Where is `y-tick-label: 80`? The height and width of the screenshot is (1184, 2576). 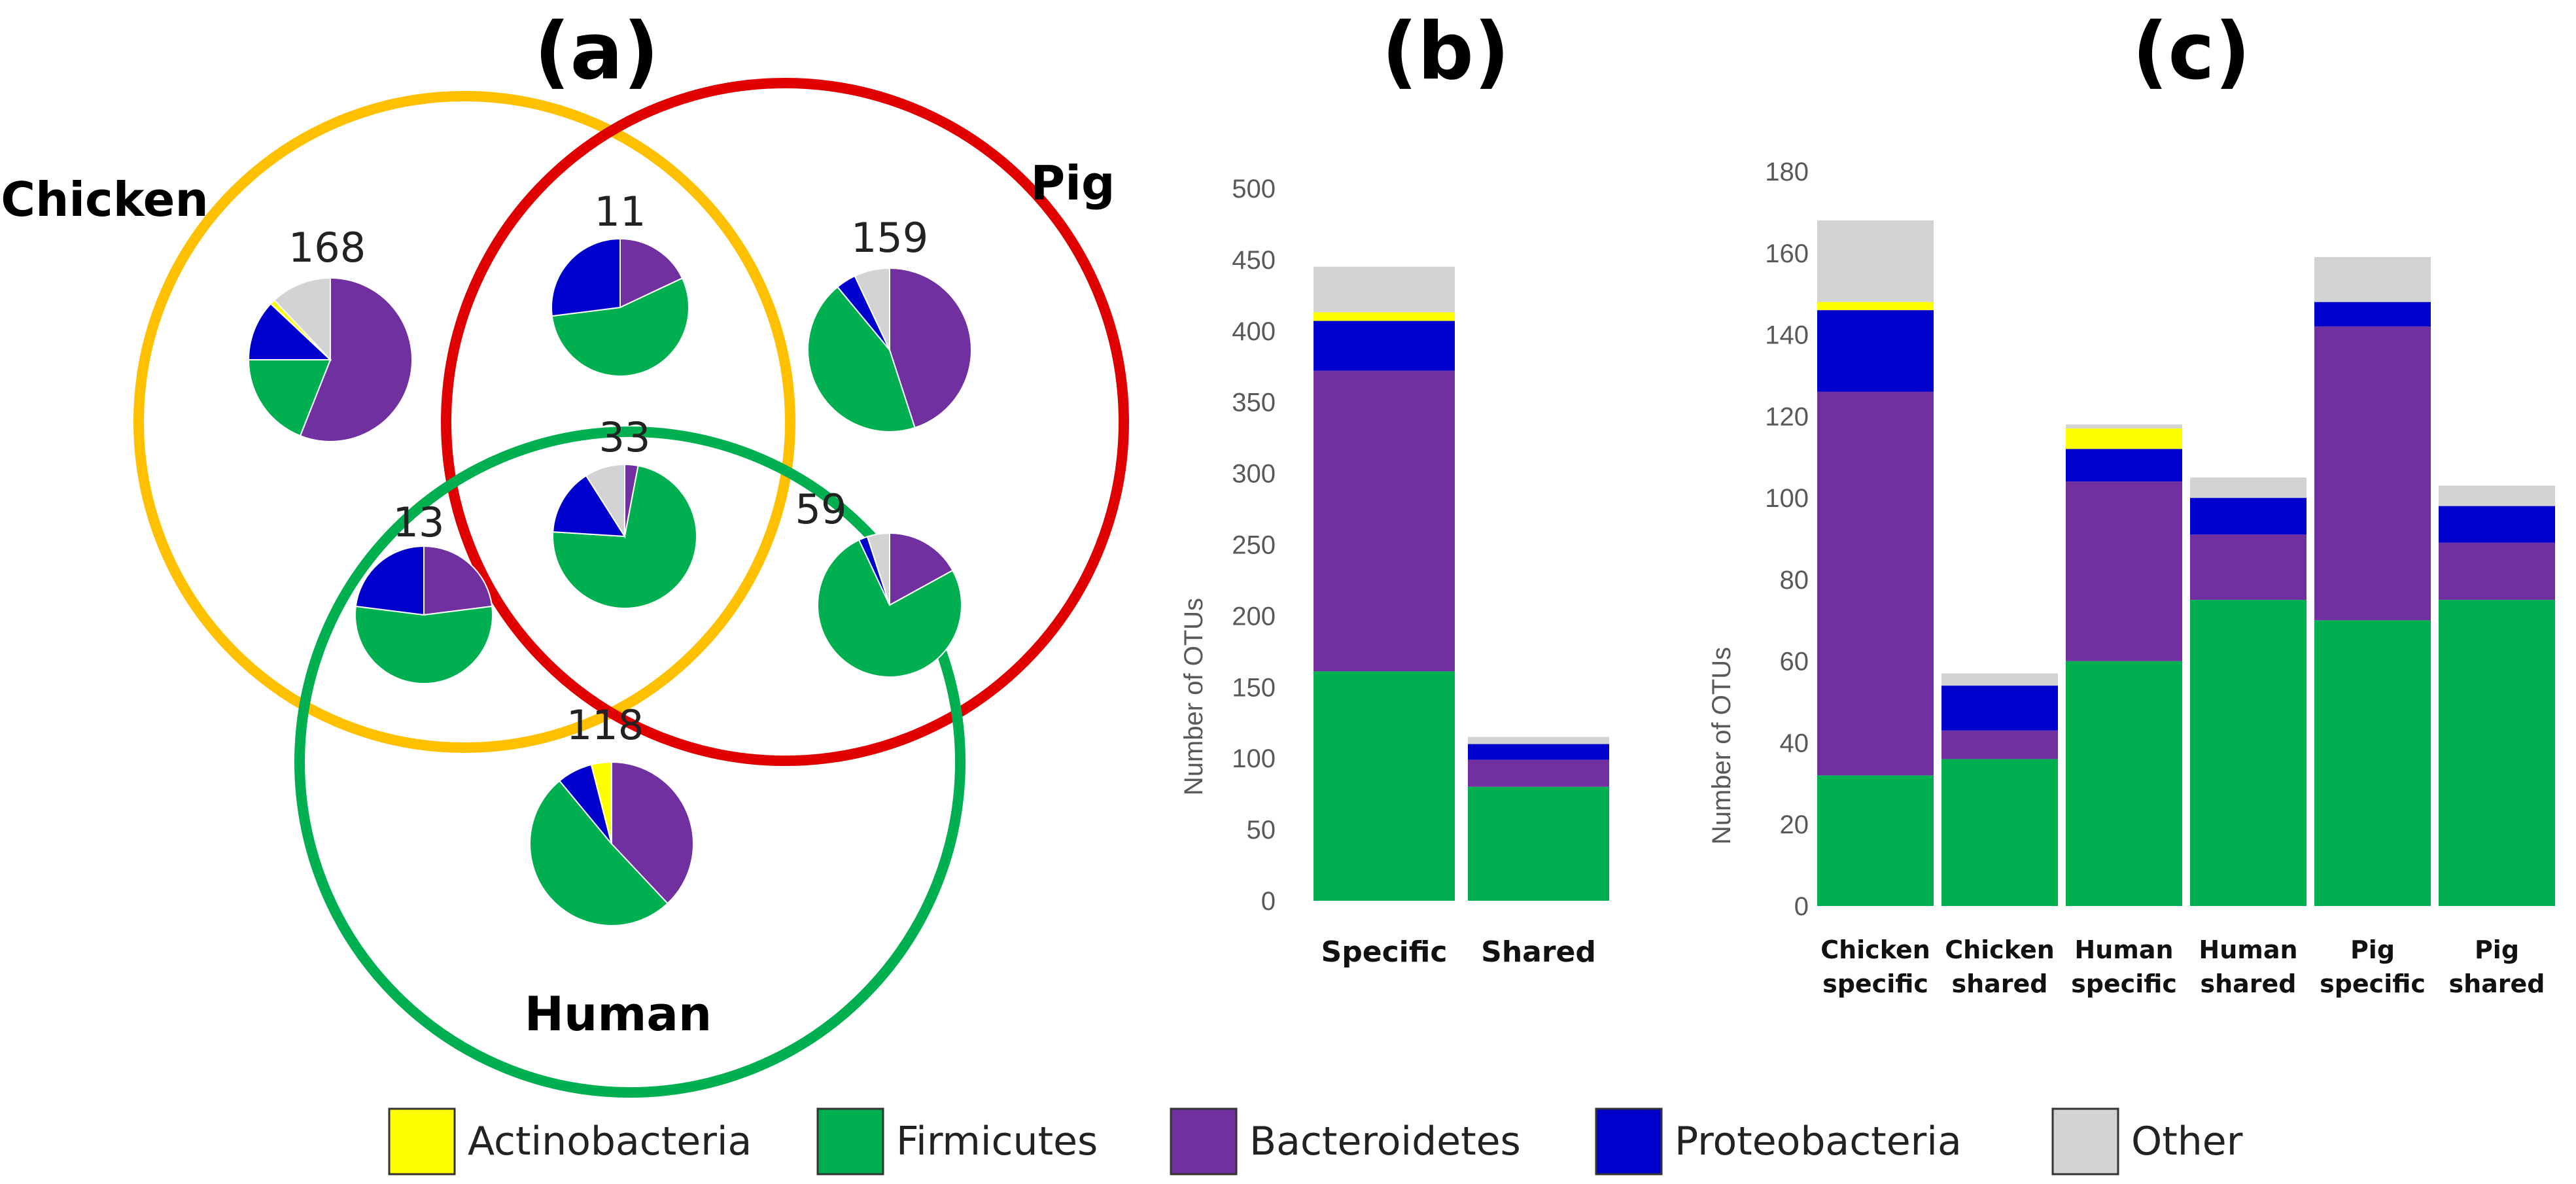
y-tick-label: 80 is located at coordinates (1795, 580).